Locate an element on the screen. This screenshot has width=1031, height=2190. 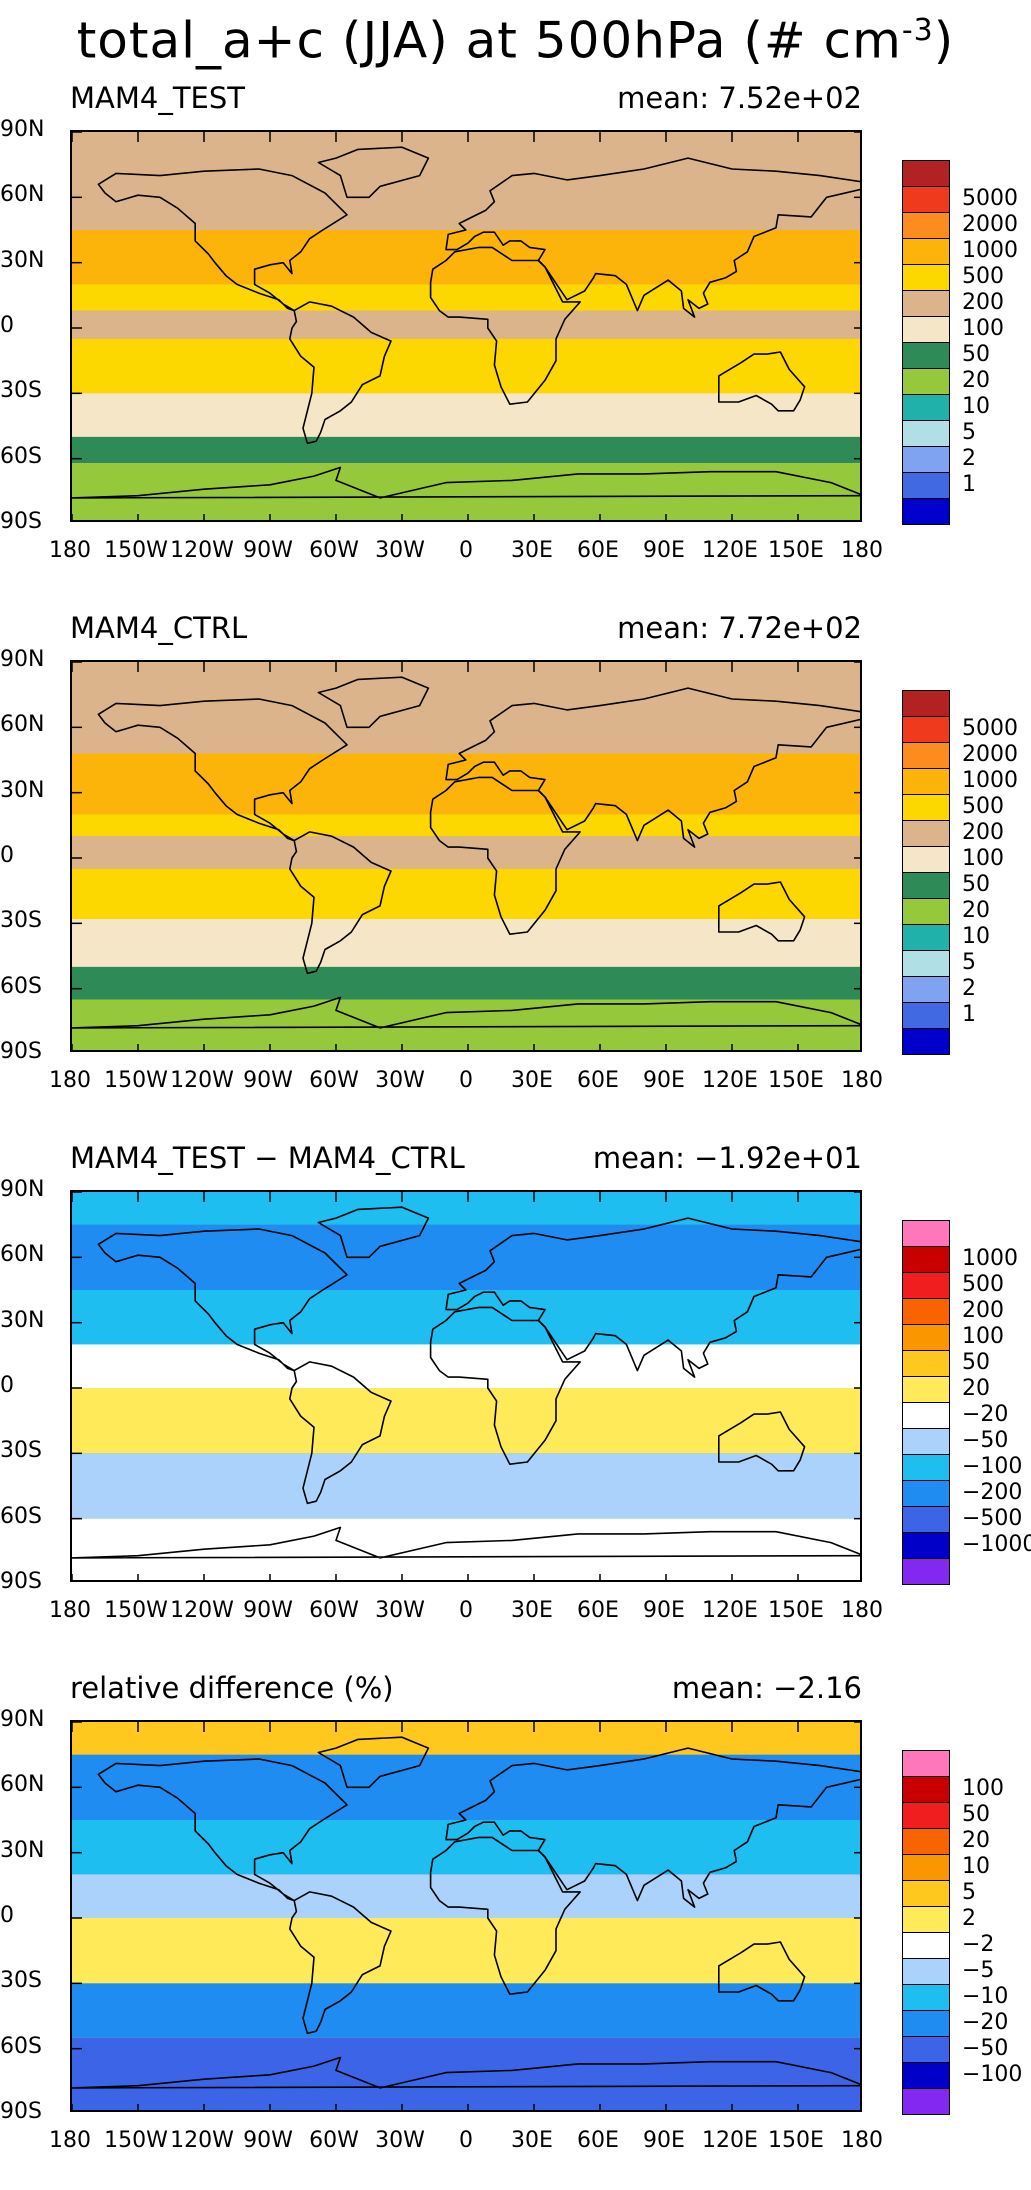
colorbar-label: −20 is located at coordinates (985, 2022).